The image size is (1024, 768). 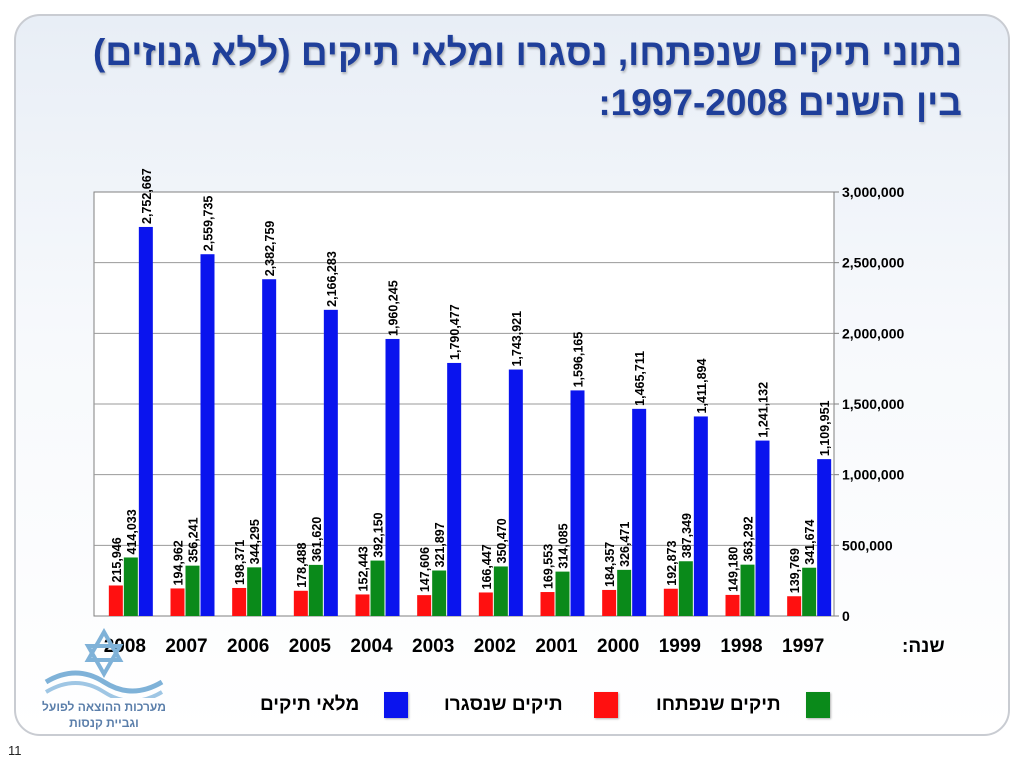 I want to click on page-number: 11, so click(x=15, y=750).